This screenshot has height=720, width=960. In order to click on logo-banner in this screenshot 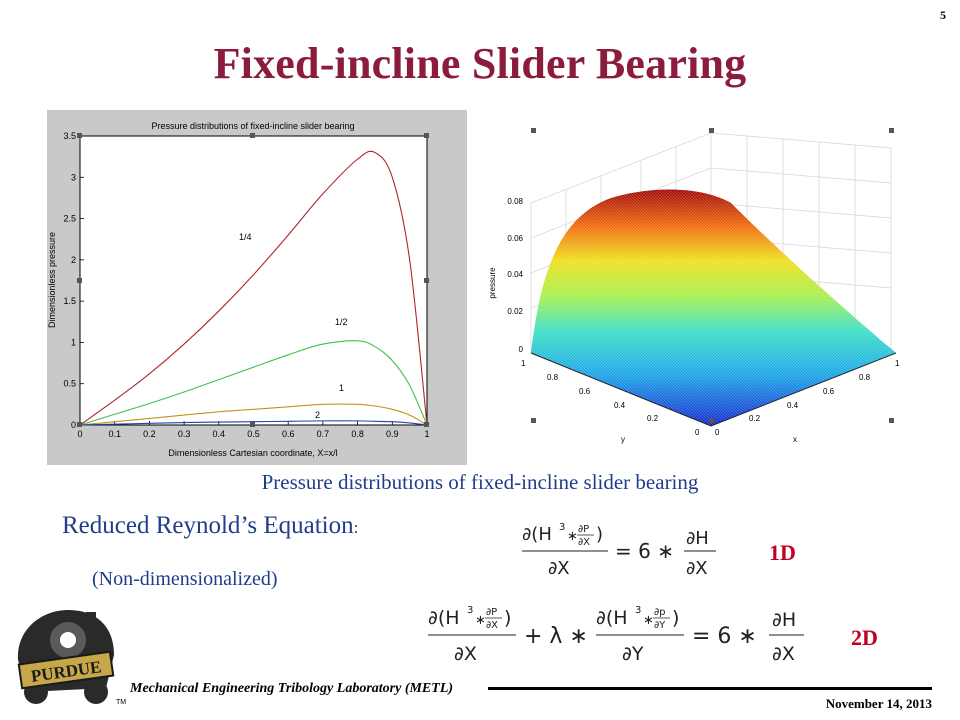, I will do `click(66, 670)`.